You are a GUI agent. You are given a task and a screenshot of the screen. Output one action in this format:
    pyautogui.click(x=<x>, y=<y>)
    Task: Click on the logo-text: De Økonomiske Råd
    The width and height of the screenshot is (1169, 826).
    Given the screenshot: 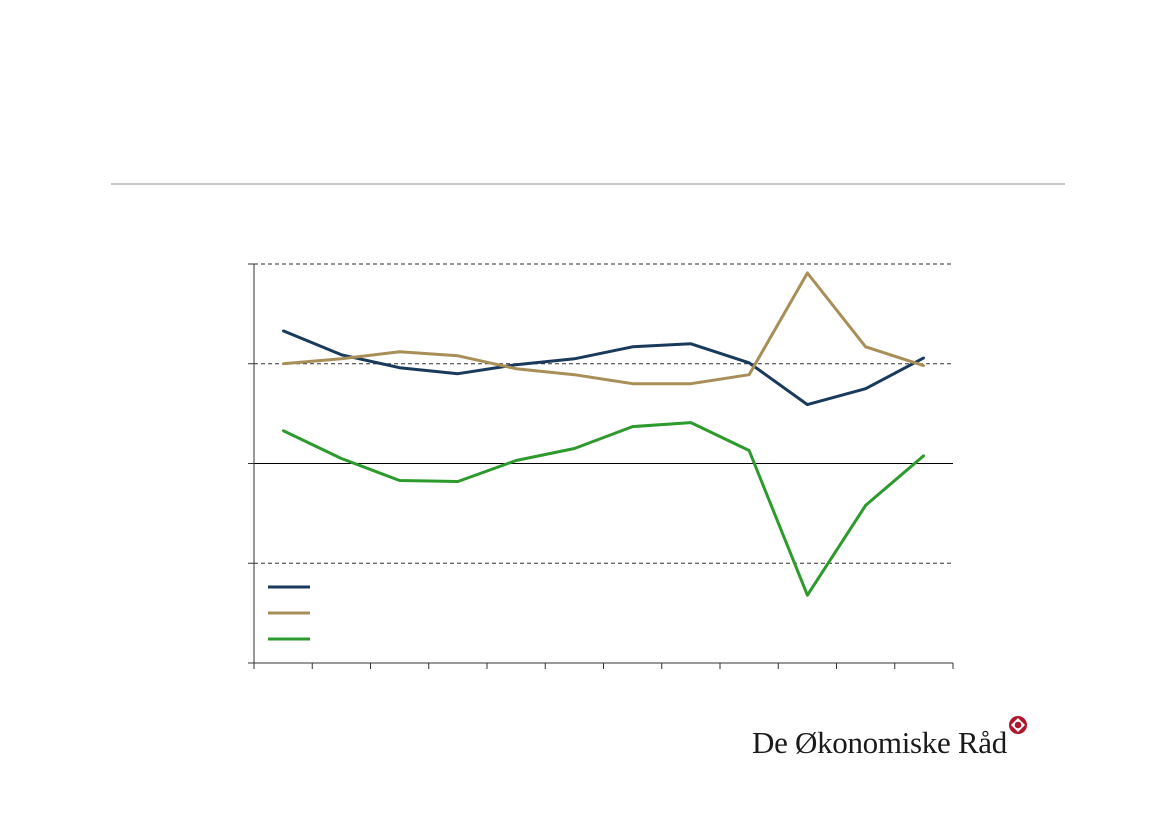 What is the action you would take?
    pyautogui.click(x=879, y=742)
    